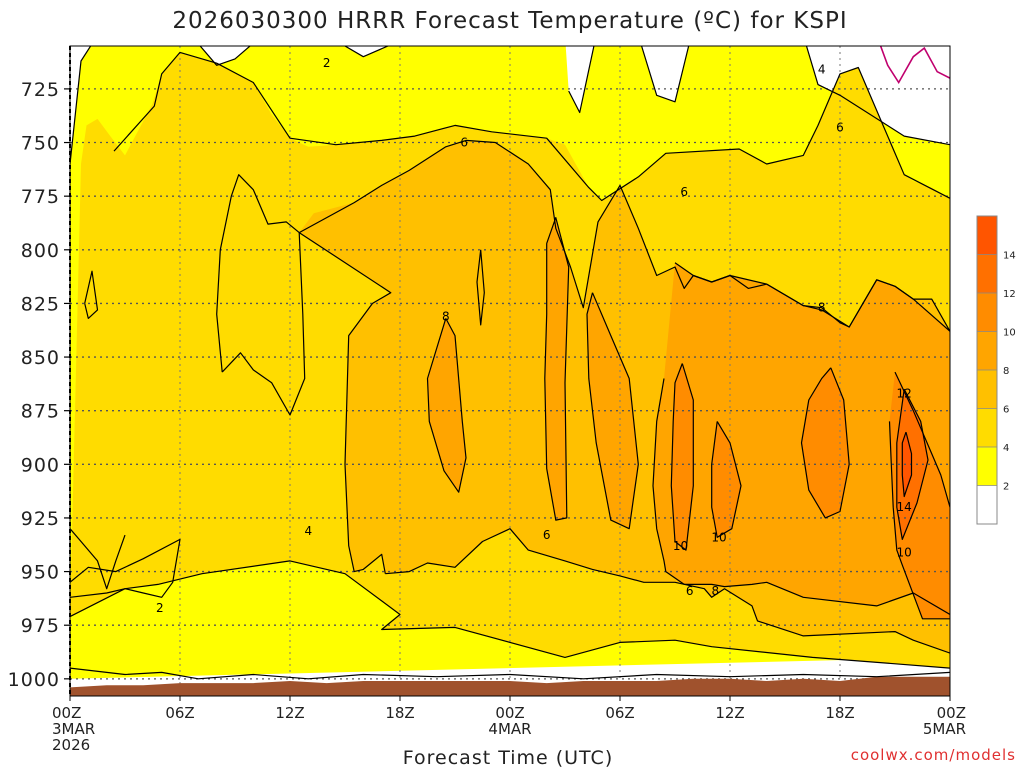 Image resolution: width=1024 pixels, height=772 pixels. What do you see at coordinates (40, 465) in the screenshot?
I see `y-tick-label-900: 900` at bounding box center [40, 465].